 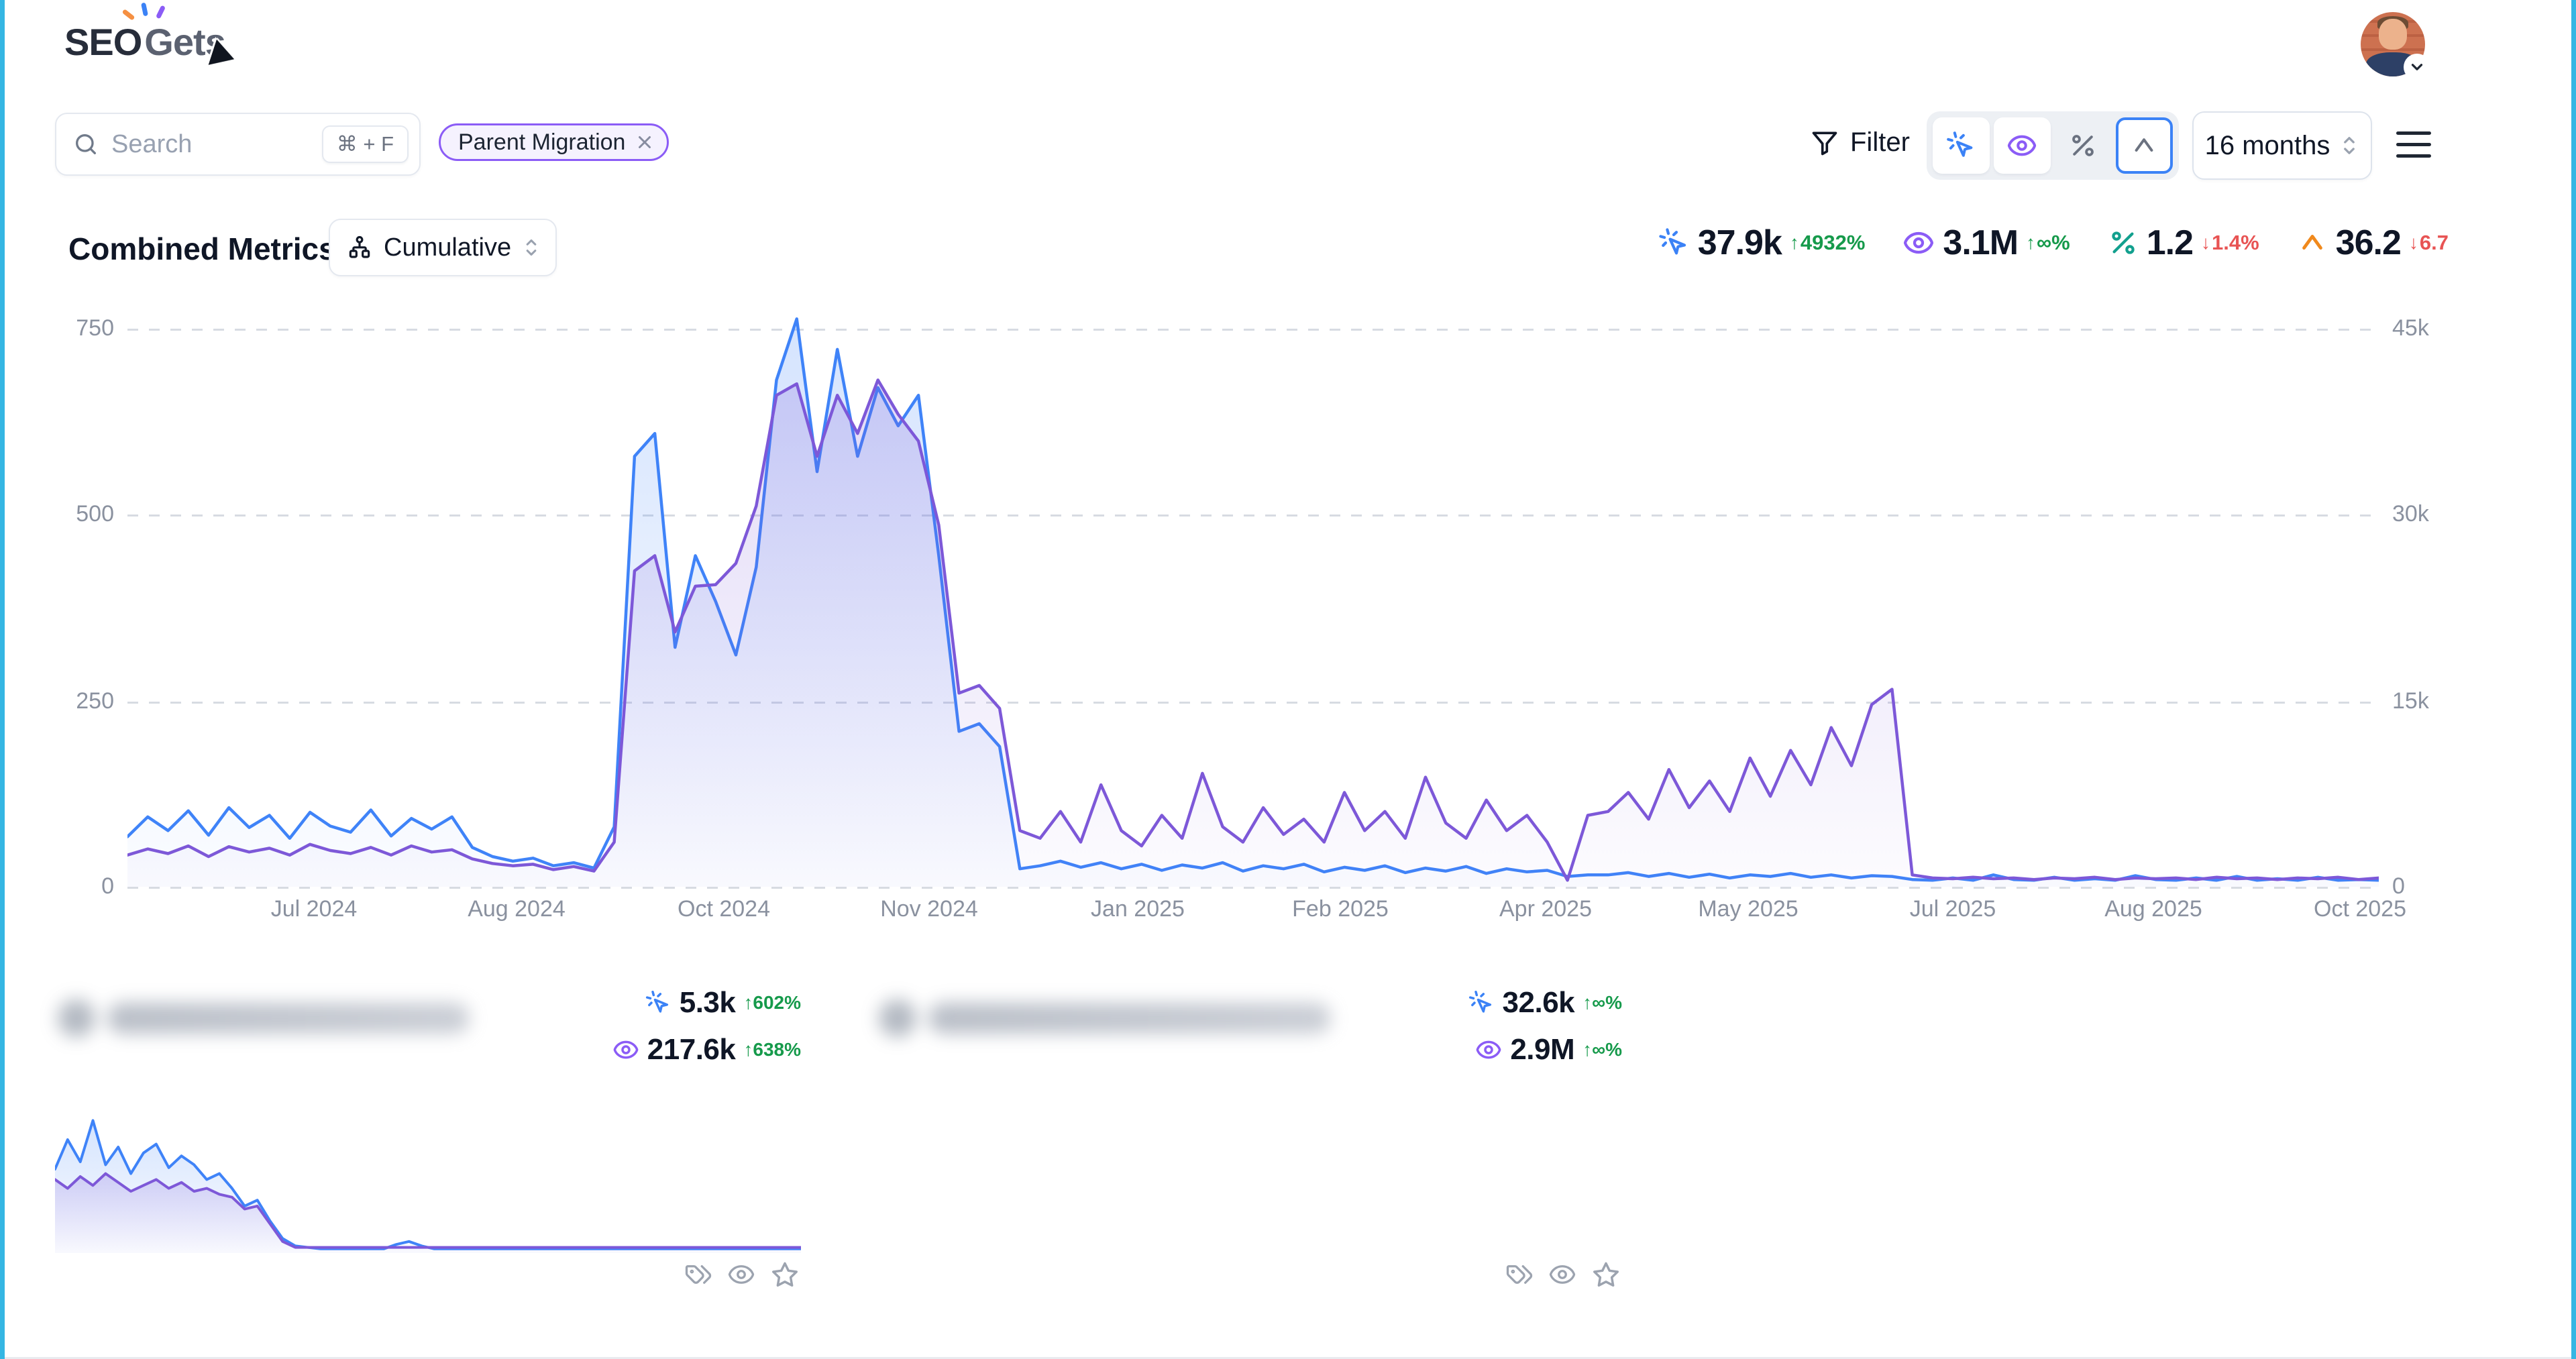 I want to click on metric-impressions: 3.1M ↑ ∞%, so click(x=1986, y=243).